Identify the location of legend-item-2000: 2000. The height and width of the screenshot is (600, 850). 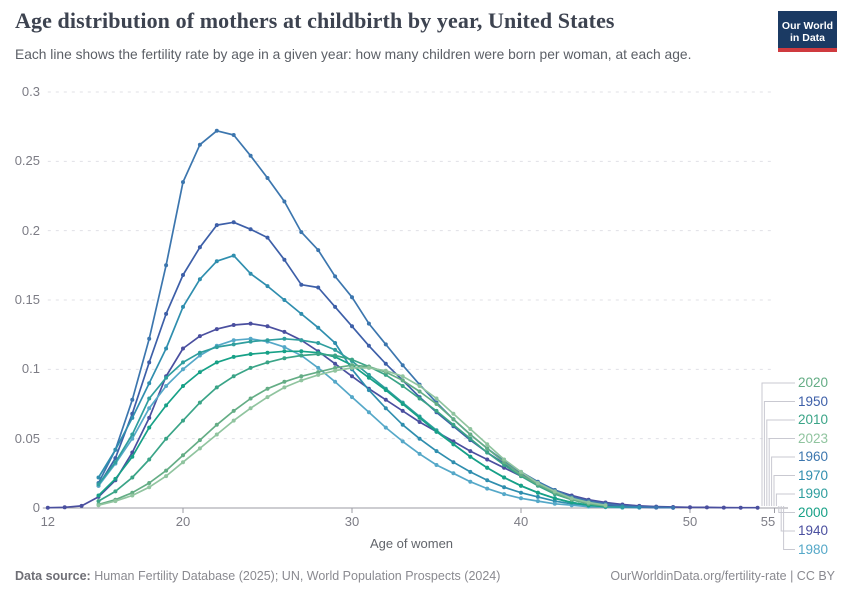
(813, 512).